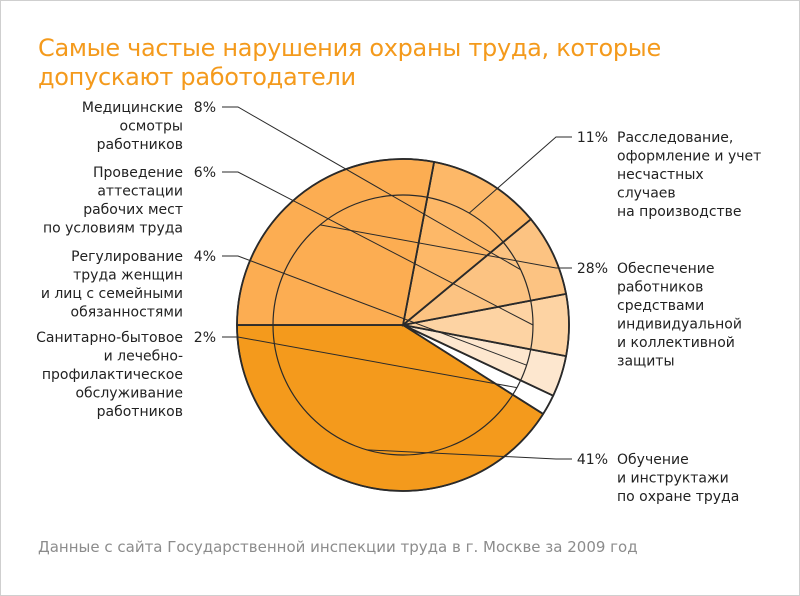 Image resolution: width=800 pixels, height=596 pixels. I want to click on slice-category-label: несчастных, so click(660, 175).